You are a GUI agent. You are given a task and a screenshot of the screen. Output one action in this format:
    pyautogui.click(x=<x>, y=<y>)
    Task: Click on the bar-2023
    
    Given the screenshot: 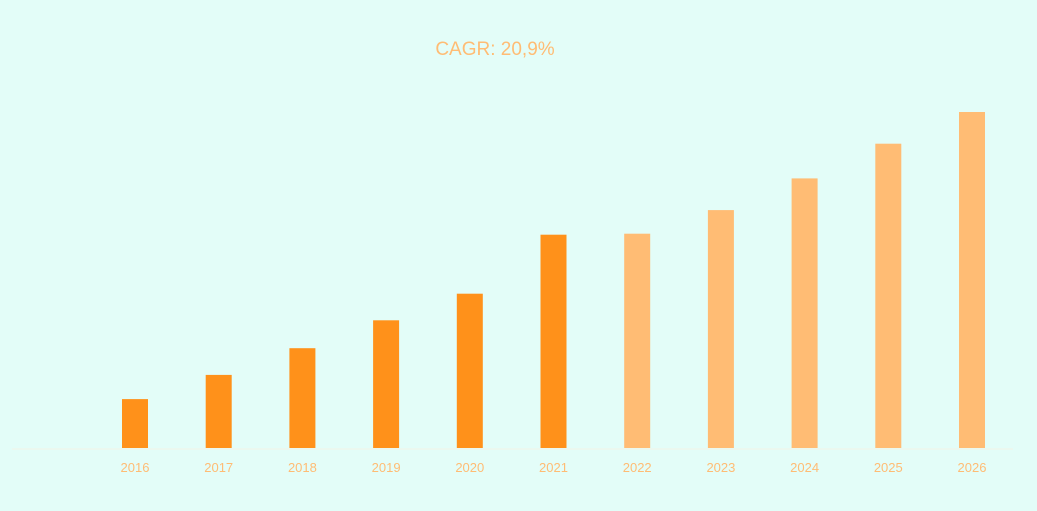 What is the action you would take?
    pyautogui.click(x=720, y=329)
    